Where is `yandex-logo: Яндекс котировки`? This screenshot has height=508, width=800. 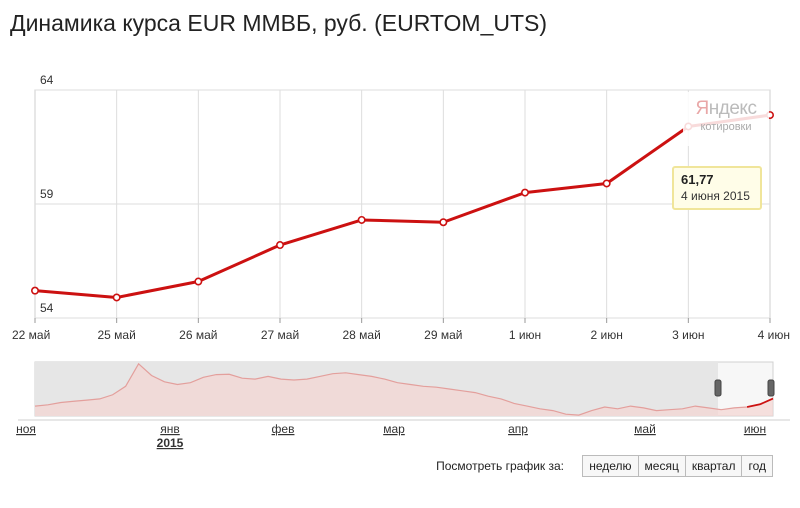
yandex-logo: Яндекс котировки is located at coordinates (726, 119).